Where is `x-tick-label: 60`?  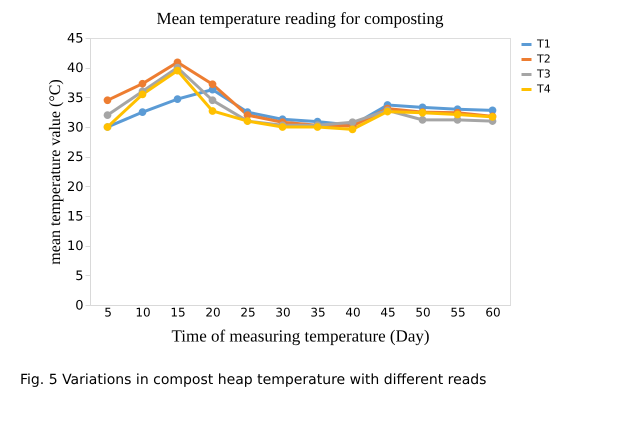
x-tick-label: 60 is located at coordinates (493, 313).